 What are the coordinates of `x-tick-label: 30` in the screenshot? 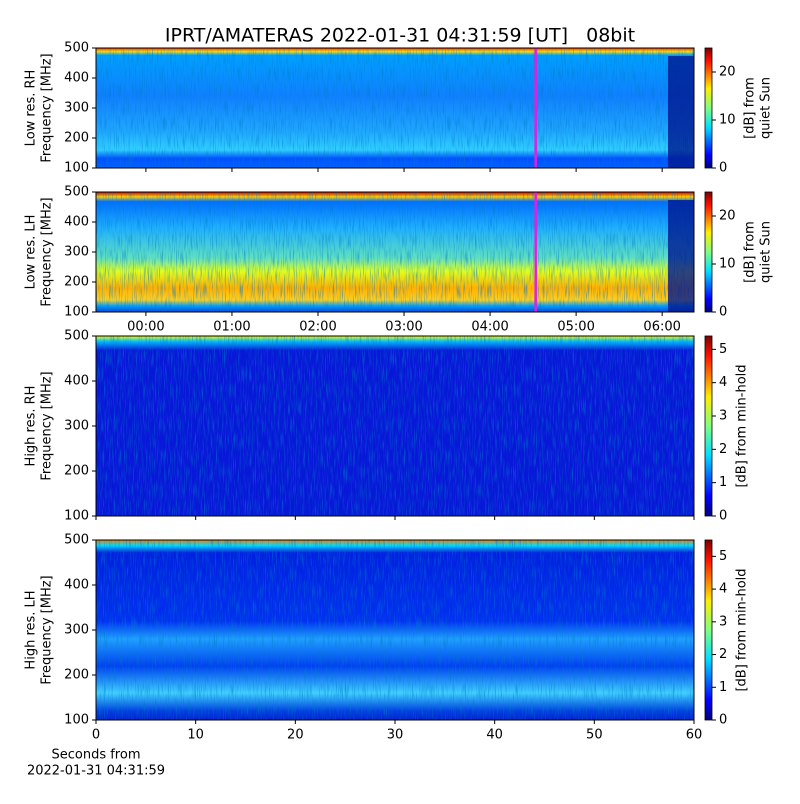 It's located at (395, 735).